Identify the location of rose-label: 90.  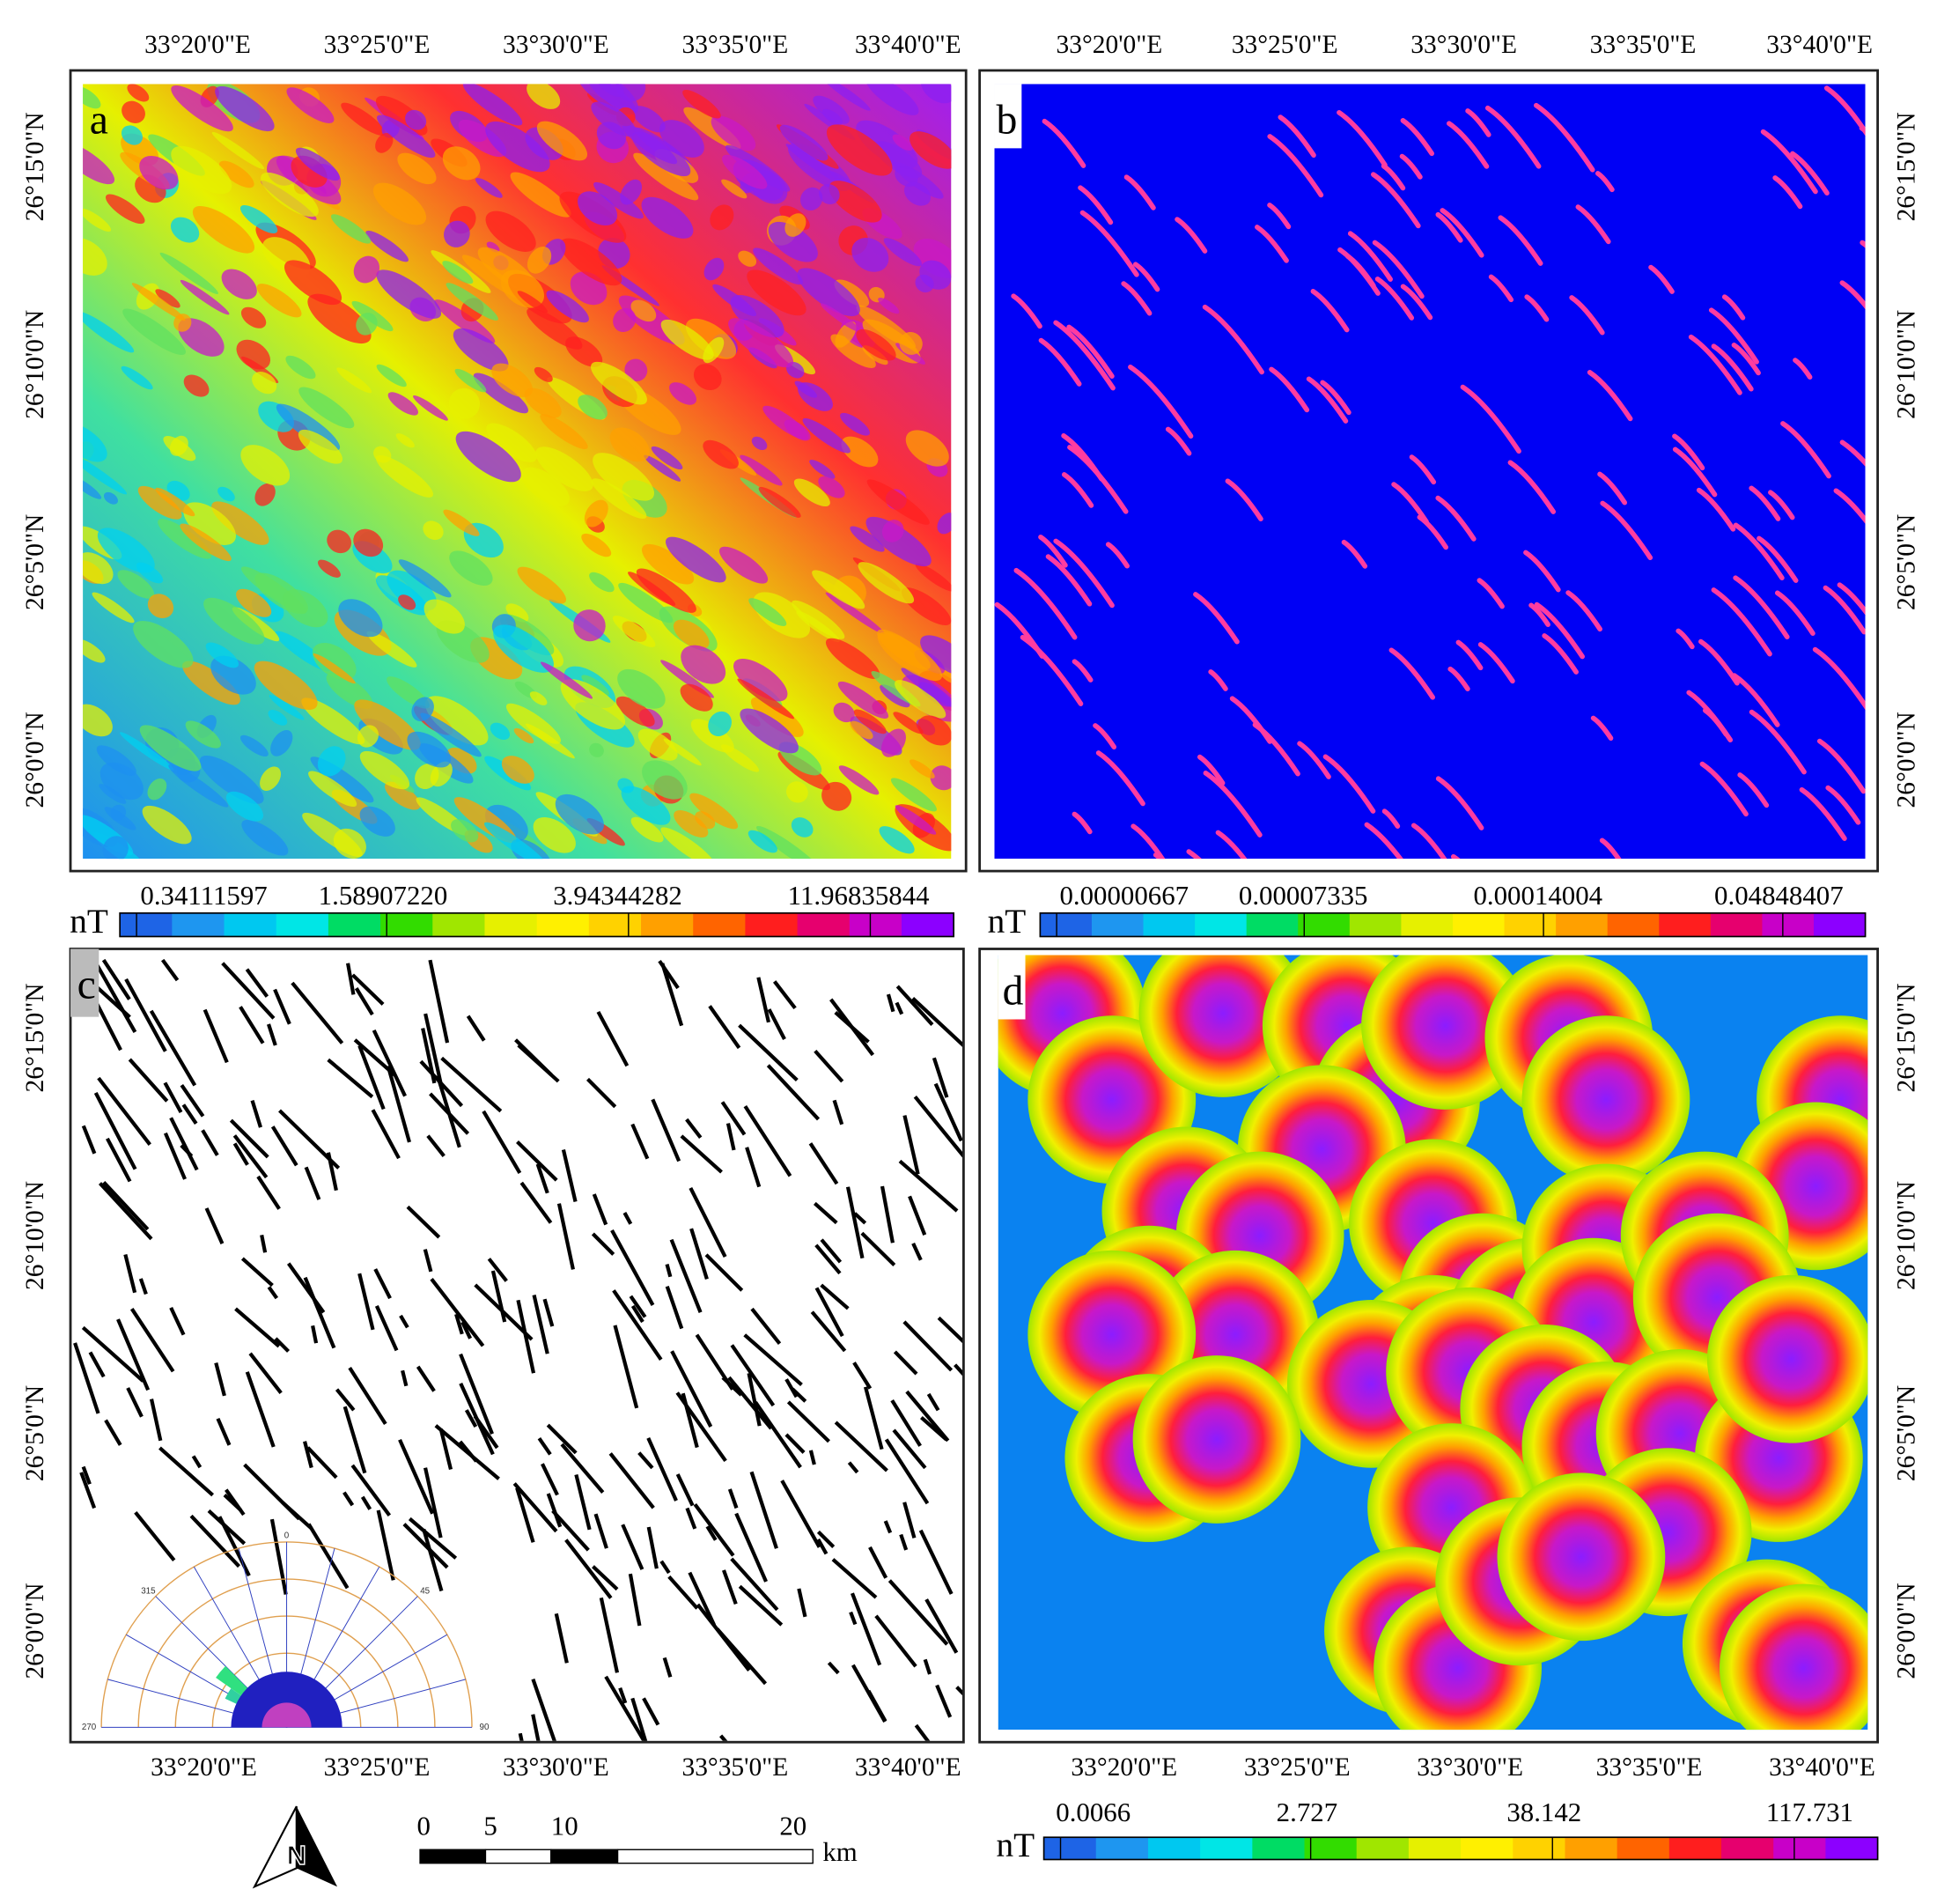
(485, 1727).